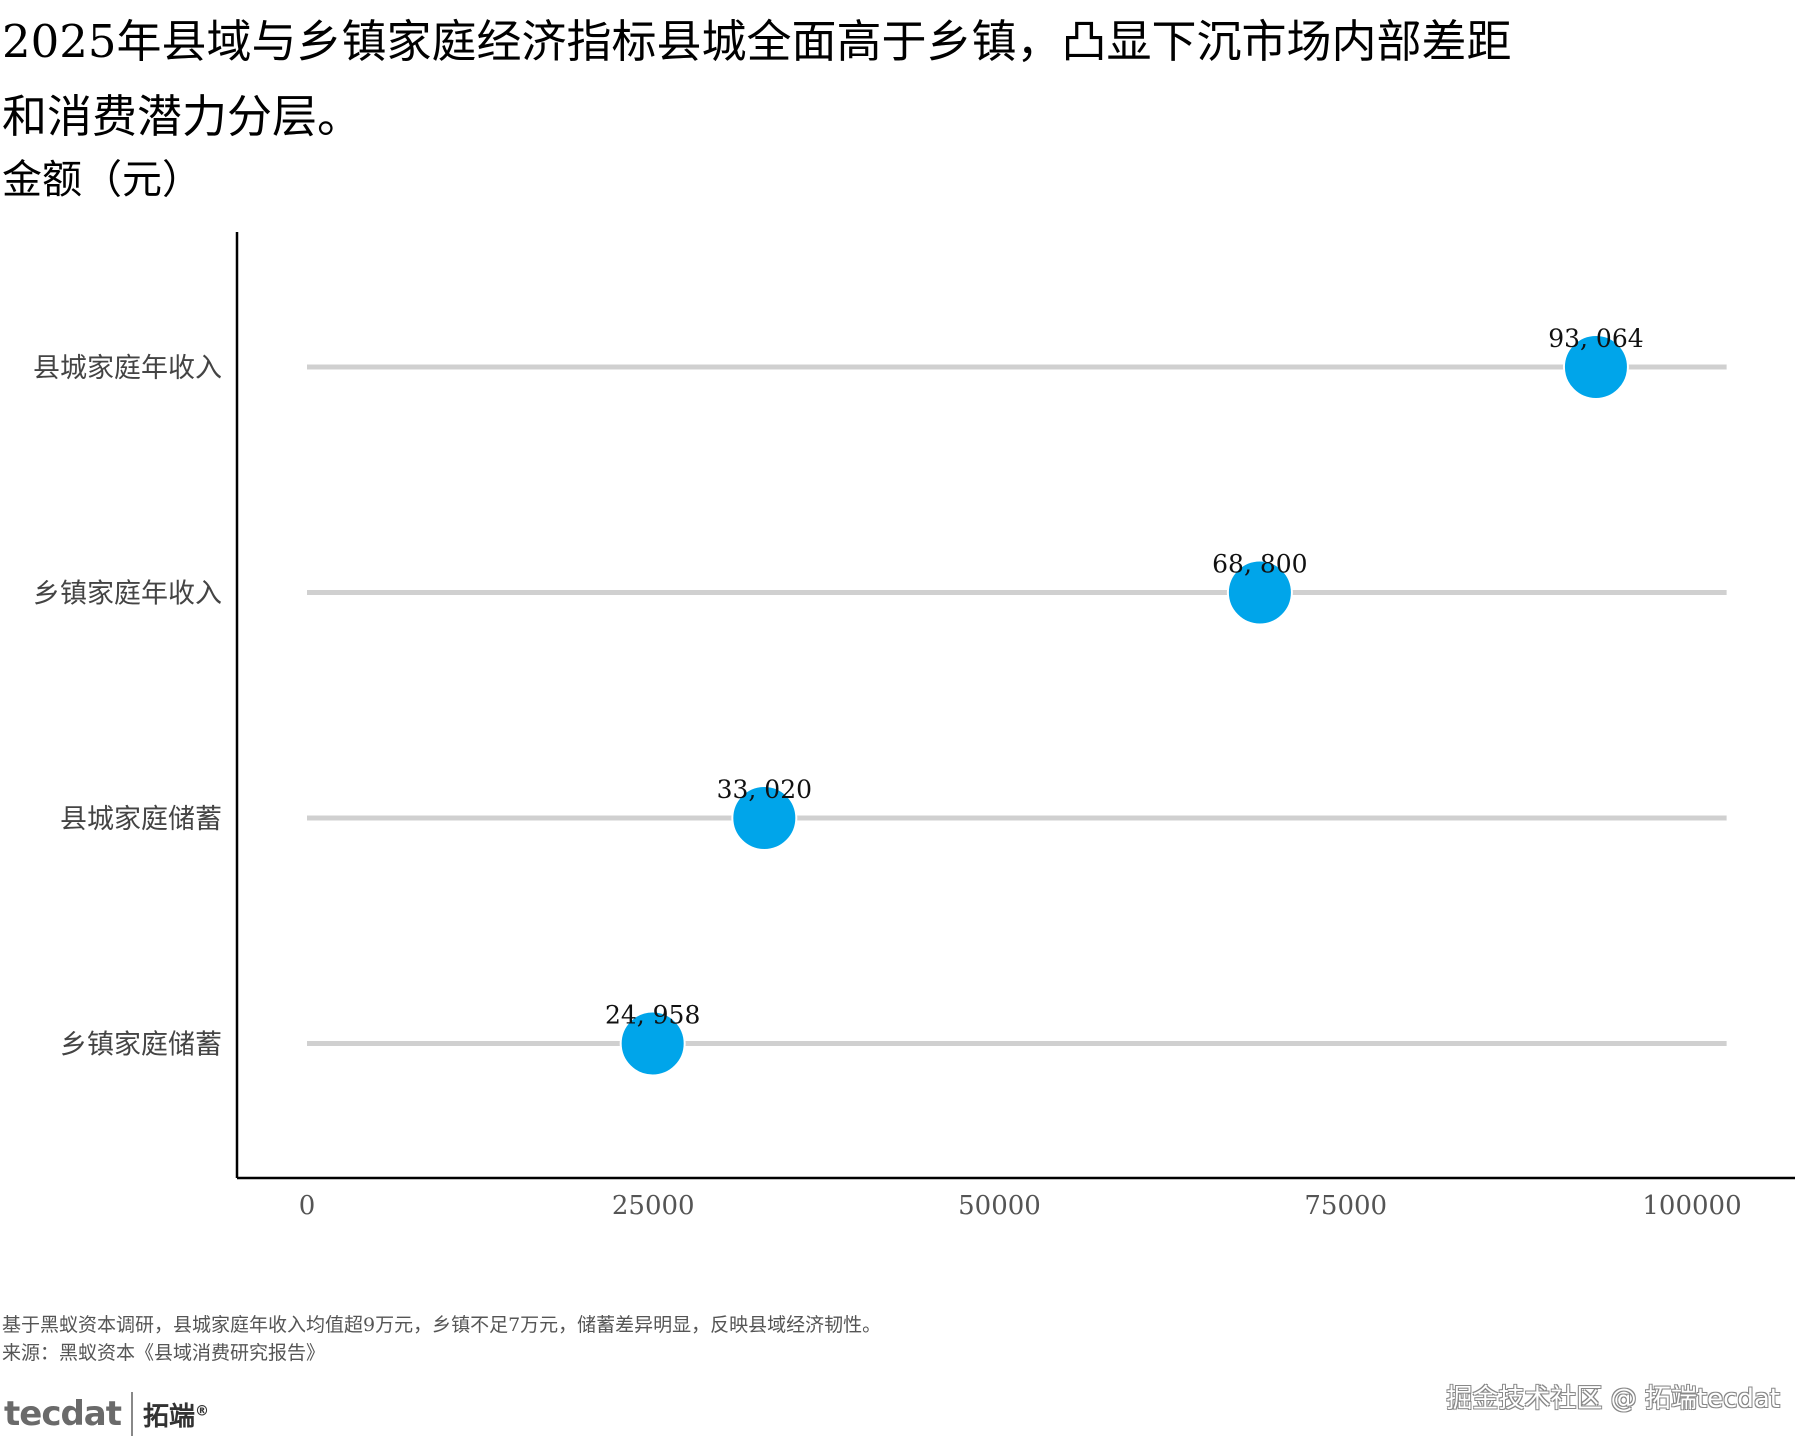 Image resolution: width=1800 pixels, height=1443 pixels. I want to click on x-tick-label: 25000, so click(653, 1206).